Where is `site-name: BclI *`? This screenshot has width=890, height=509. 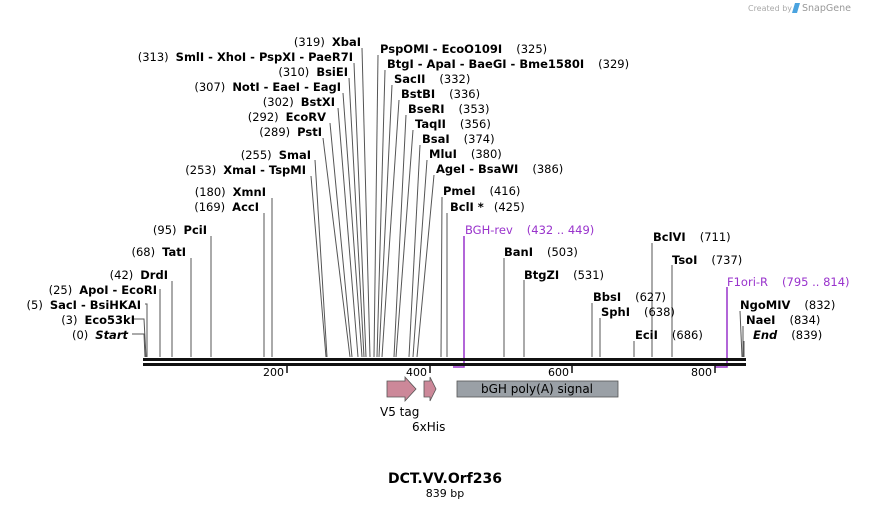 site-name: BclI * is located at coordinates (467, 207).